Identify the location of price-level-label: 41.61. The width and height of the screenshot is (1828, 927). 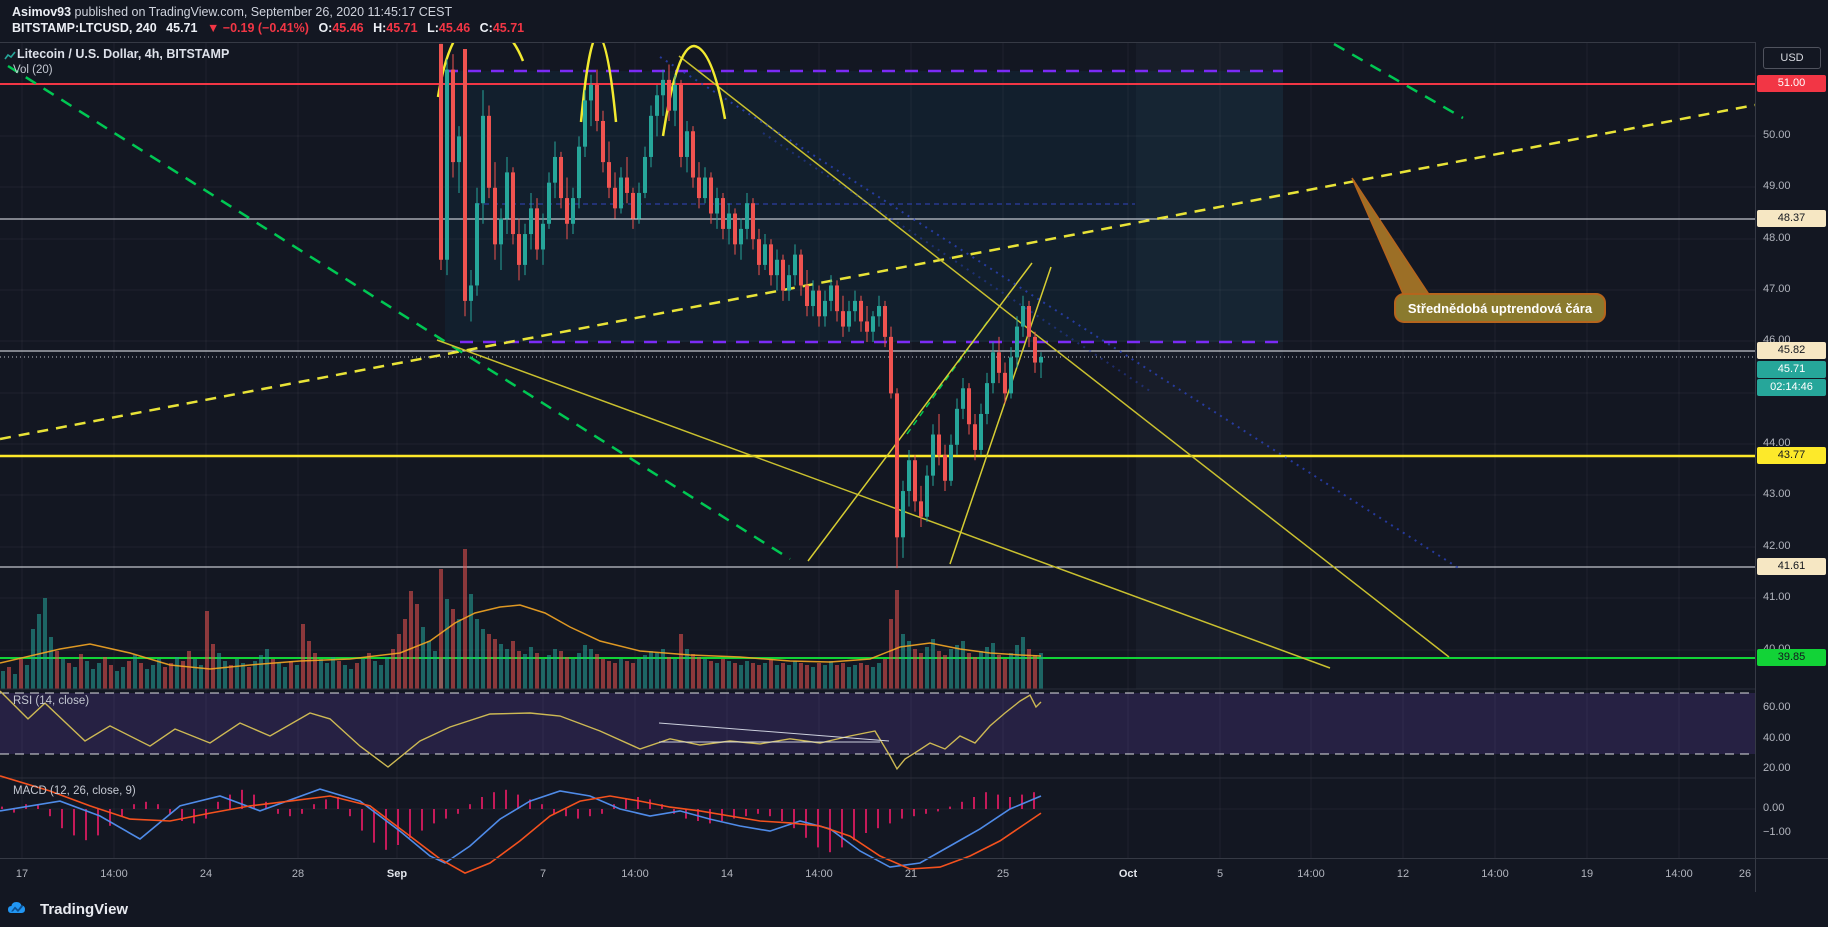
(1791, 566).